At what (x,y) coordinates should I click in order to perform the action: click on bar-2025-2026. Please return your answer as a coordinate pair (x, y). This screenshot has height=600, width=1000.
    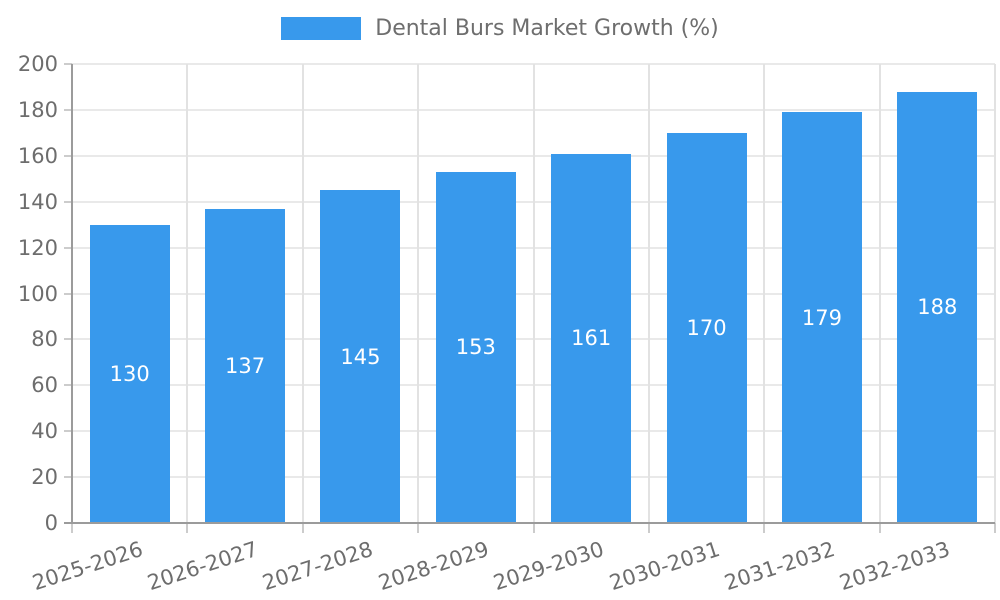
    Looking at the image, I should click on (129, 373).